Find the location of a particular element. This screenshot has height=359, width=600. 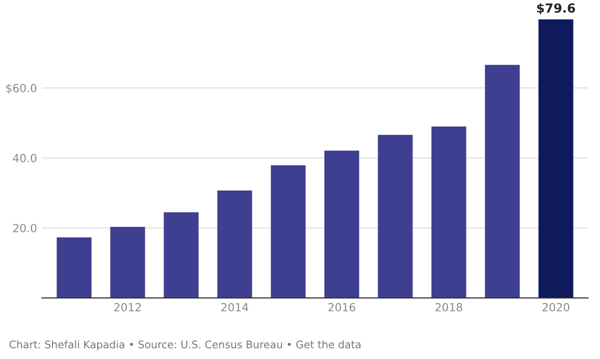

x-tick-label: 2020 is located at coordinates (556, 307).